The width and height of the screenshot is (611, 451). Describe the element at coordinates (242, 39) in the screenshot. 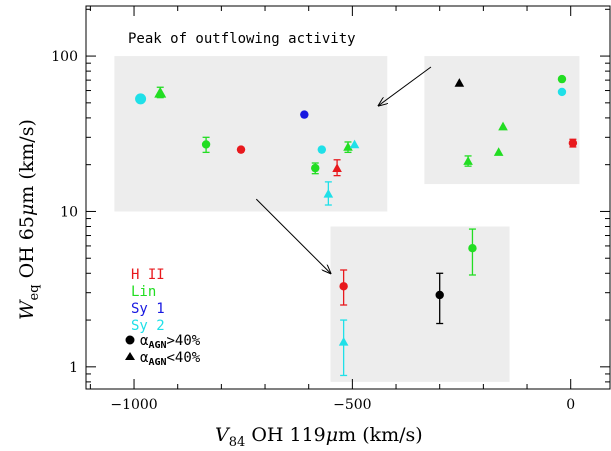

I see `annotation-label: Peak of outflowing activity` at that location.